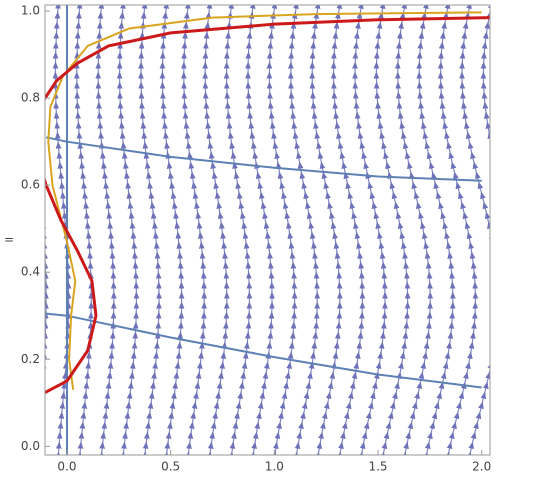  What do you see at coordinates (274, 467) in the screenshot?
I see `x-tick-label: 1.0` at bounding box center [274, 467].